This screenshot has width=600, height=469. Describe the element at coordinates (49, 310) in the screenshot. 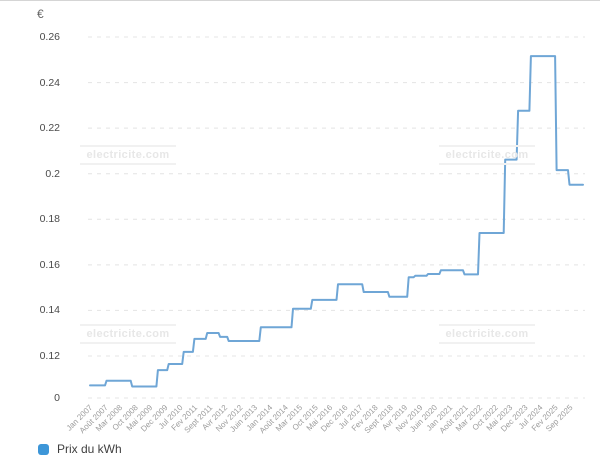

I see `y-tick-label: 0.14` at that location.